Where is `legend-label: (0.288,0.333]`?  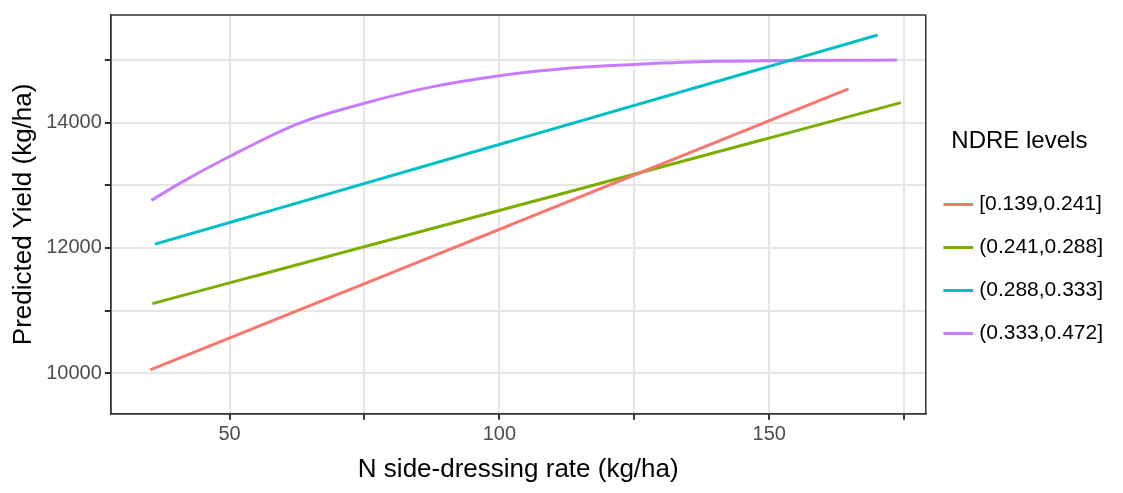
legend-label: (0.288,0.333] is located at coordinates (1041, 289).